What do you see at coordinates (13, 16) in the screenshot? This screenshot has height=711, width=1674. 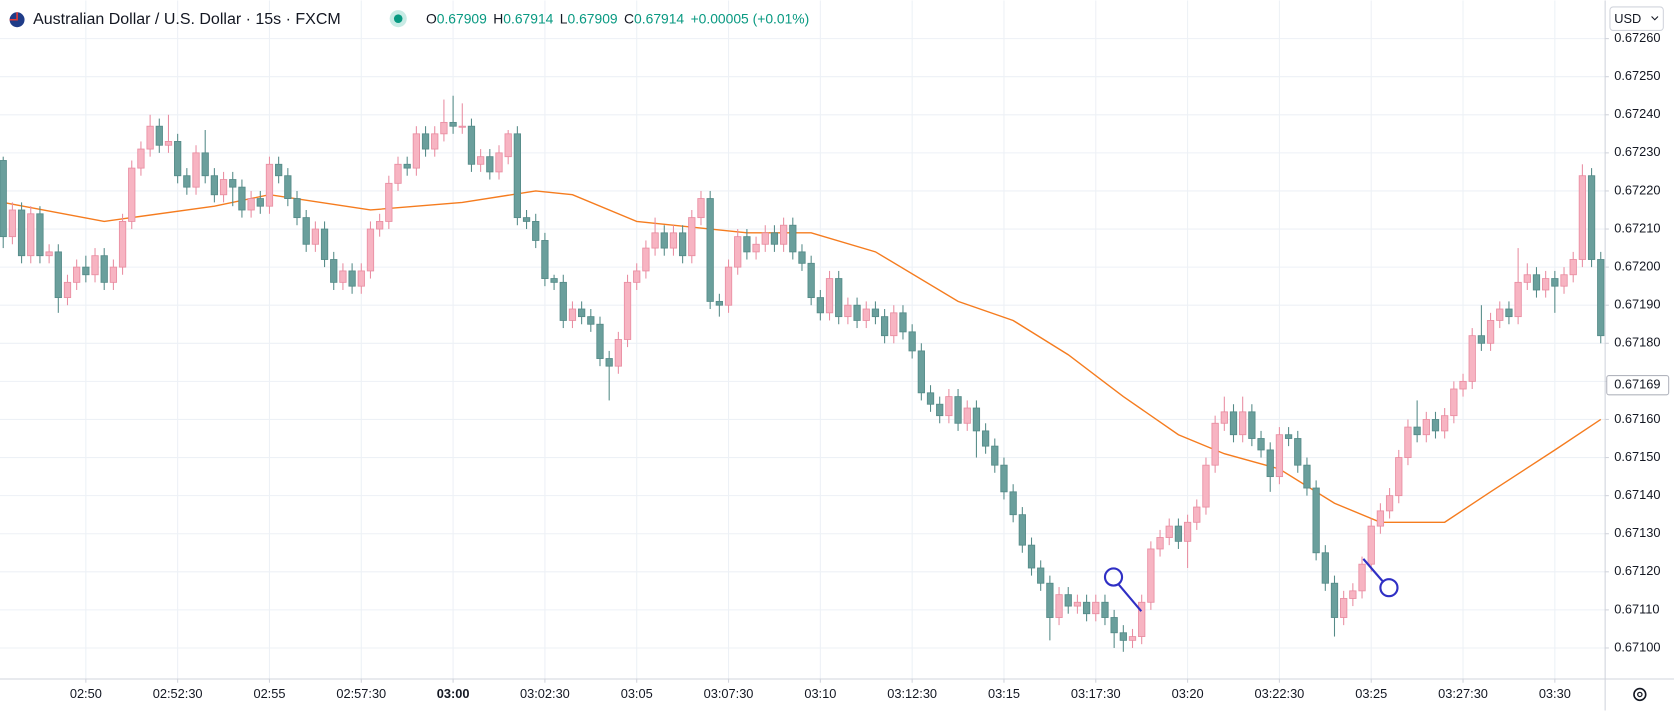 I see `flag-icon-detail` at bounding box center [13, 16].